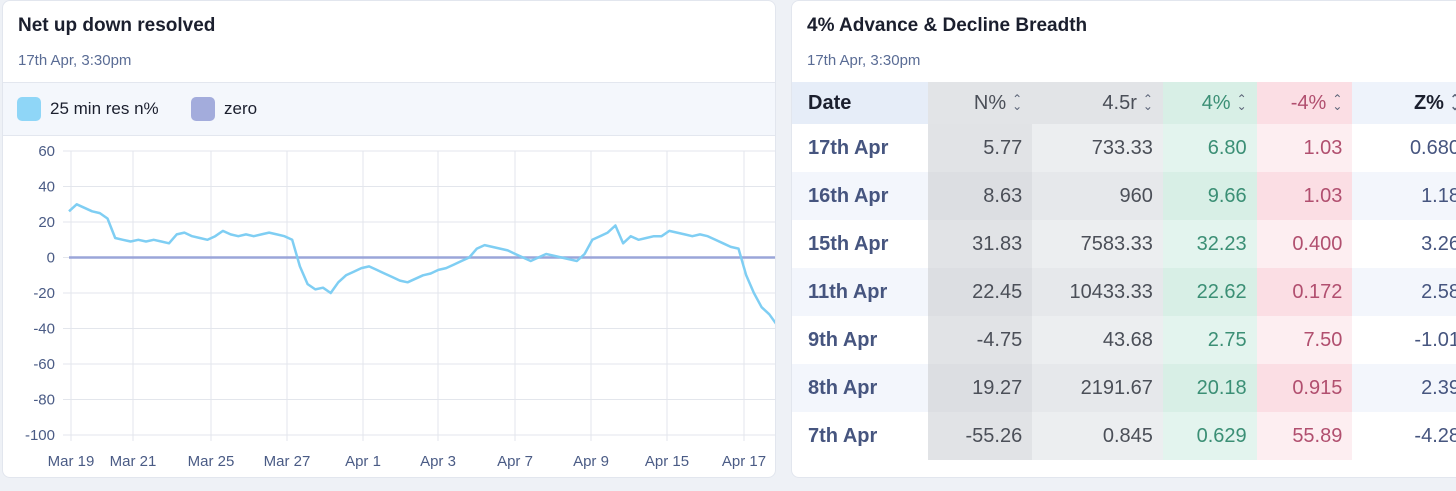  Describe the element at coordinates (1209, 148) in the screenshot. I see `table-cell: 6.80` at that location.